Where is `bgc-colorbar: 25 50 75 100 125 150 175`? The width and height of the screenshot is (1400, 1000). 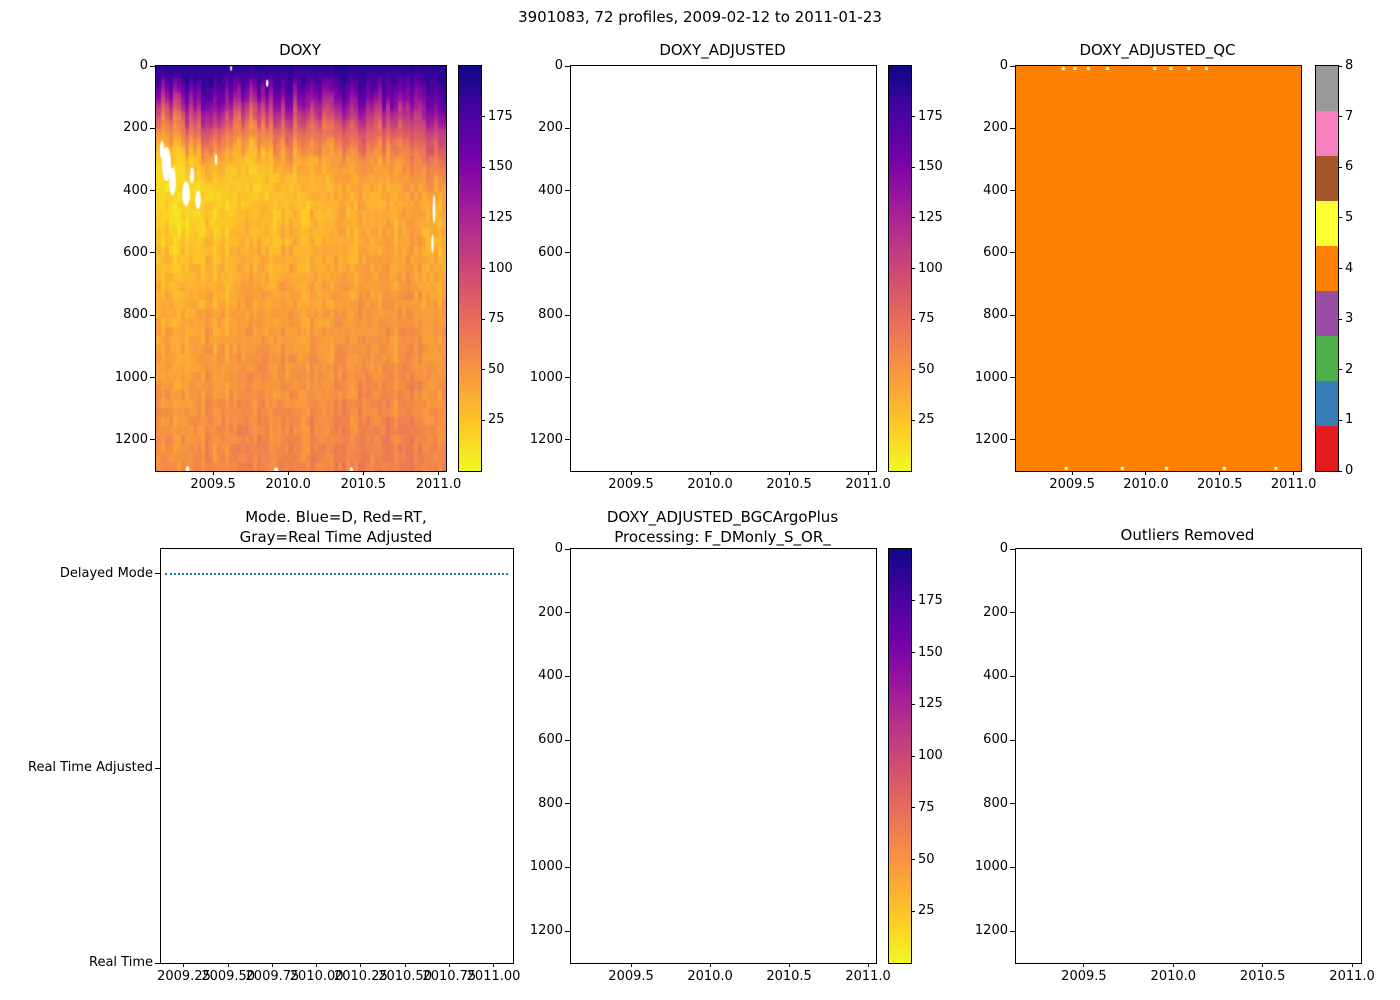
bgc-colorbar: 25 50 75 100 125 150 175 is located at coordinates (915, 756).